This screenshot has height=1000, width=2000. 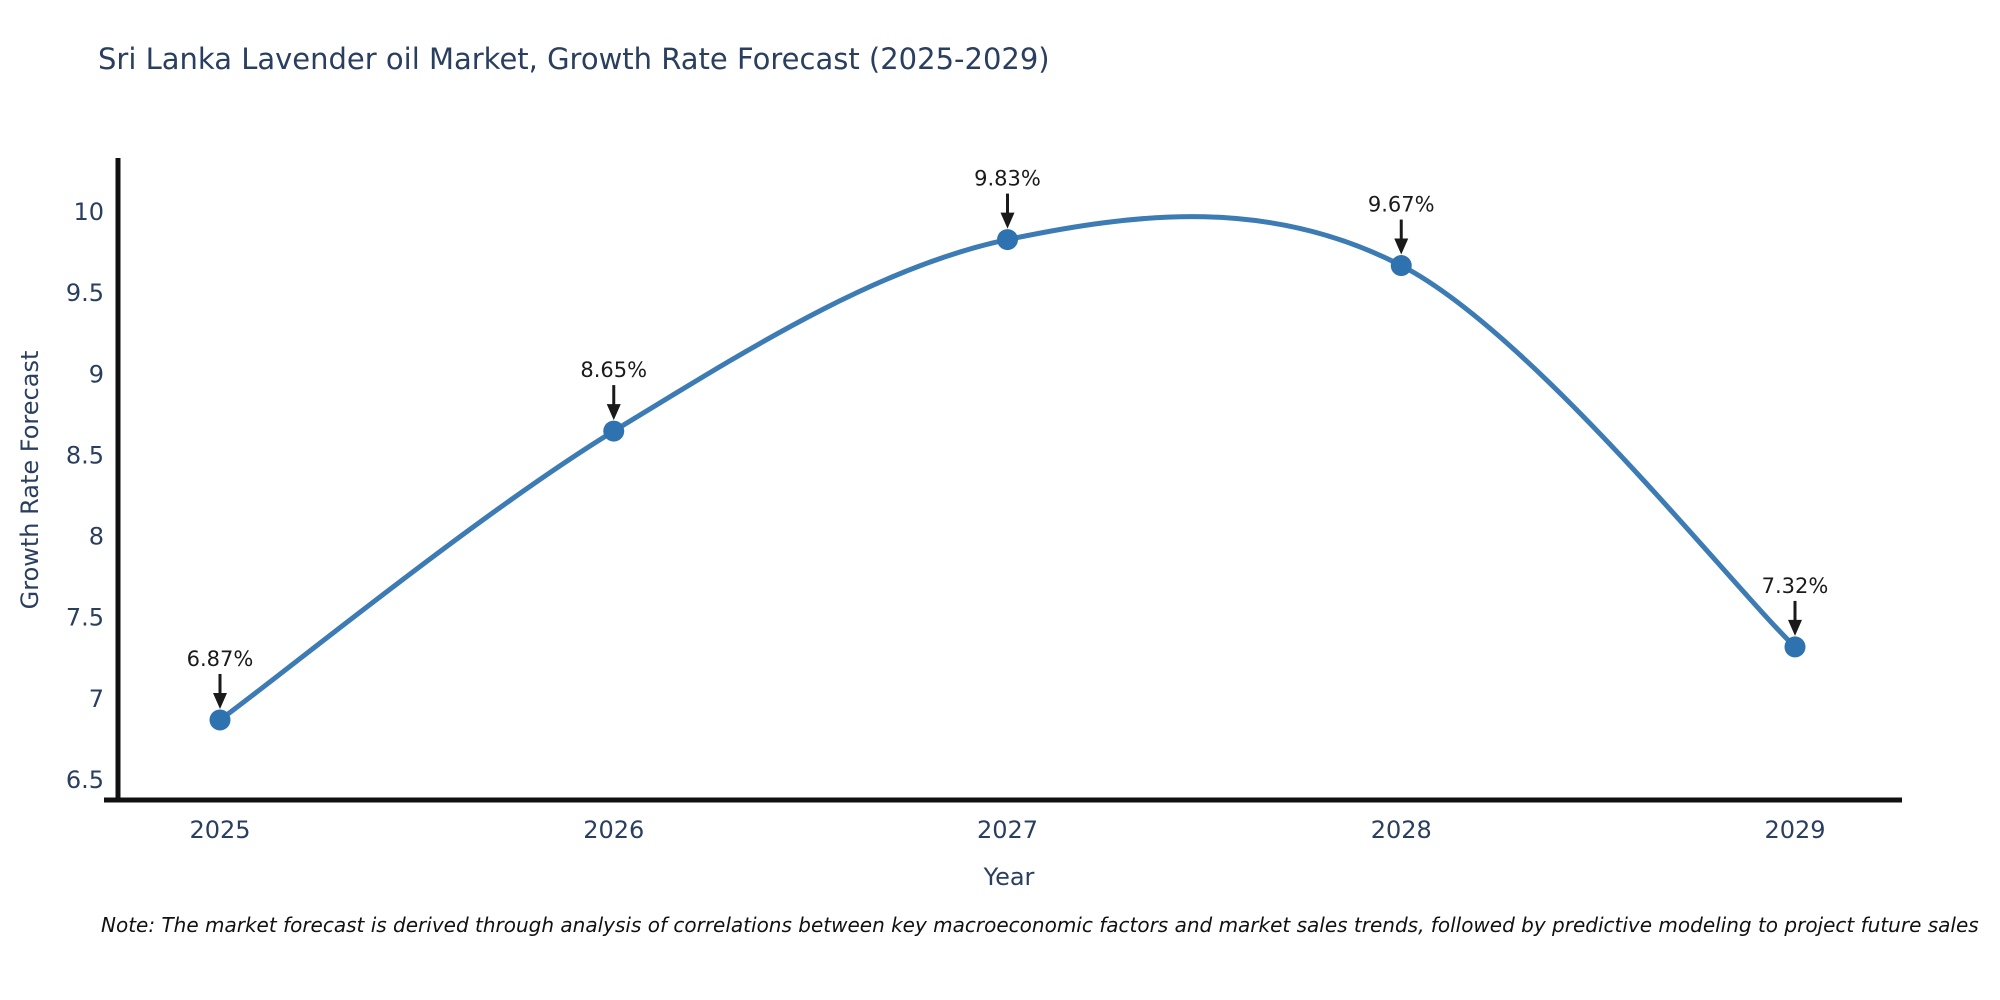 I want to click on data-point-label: 8.65%, so click(x=613, y=370).